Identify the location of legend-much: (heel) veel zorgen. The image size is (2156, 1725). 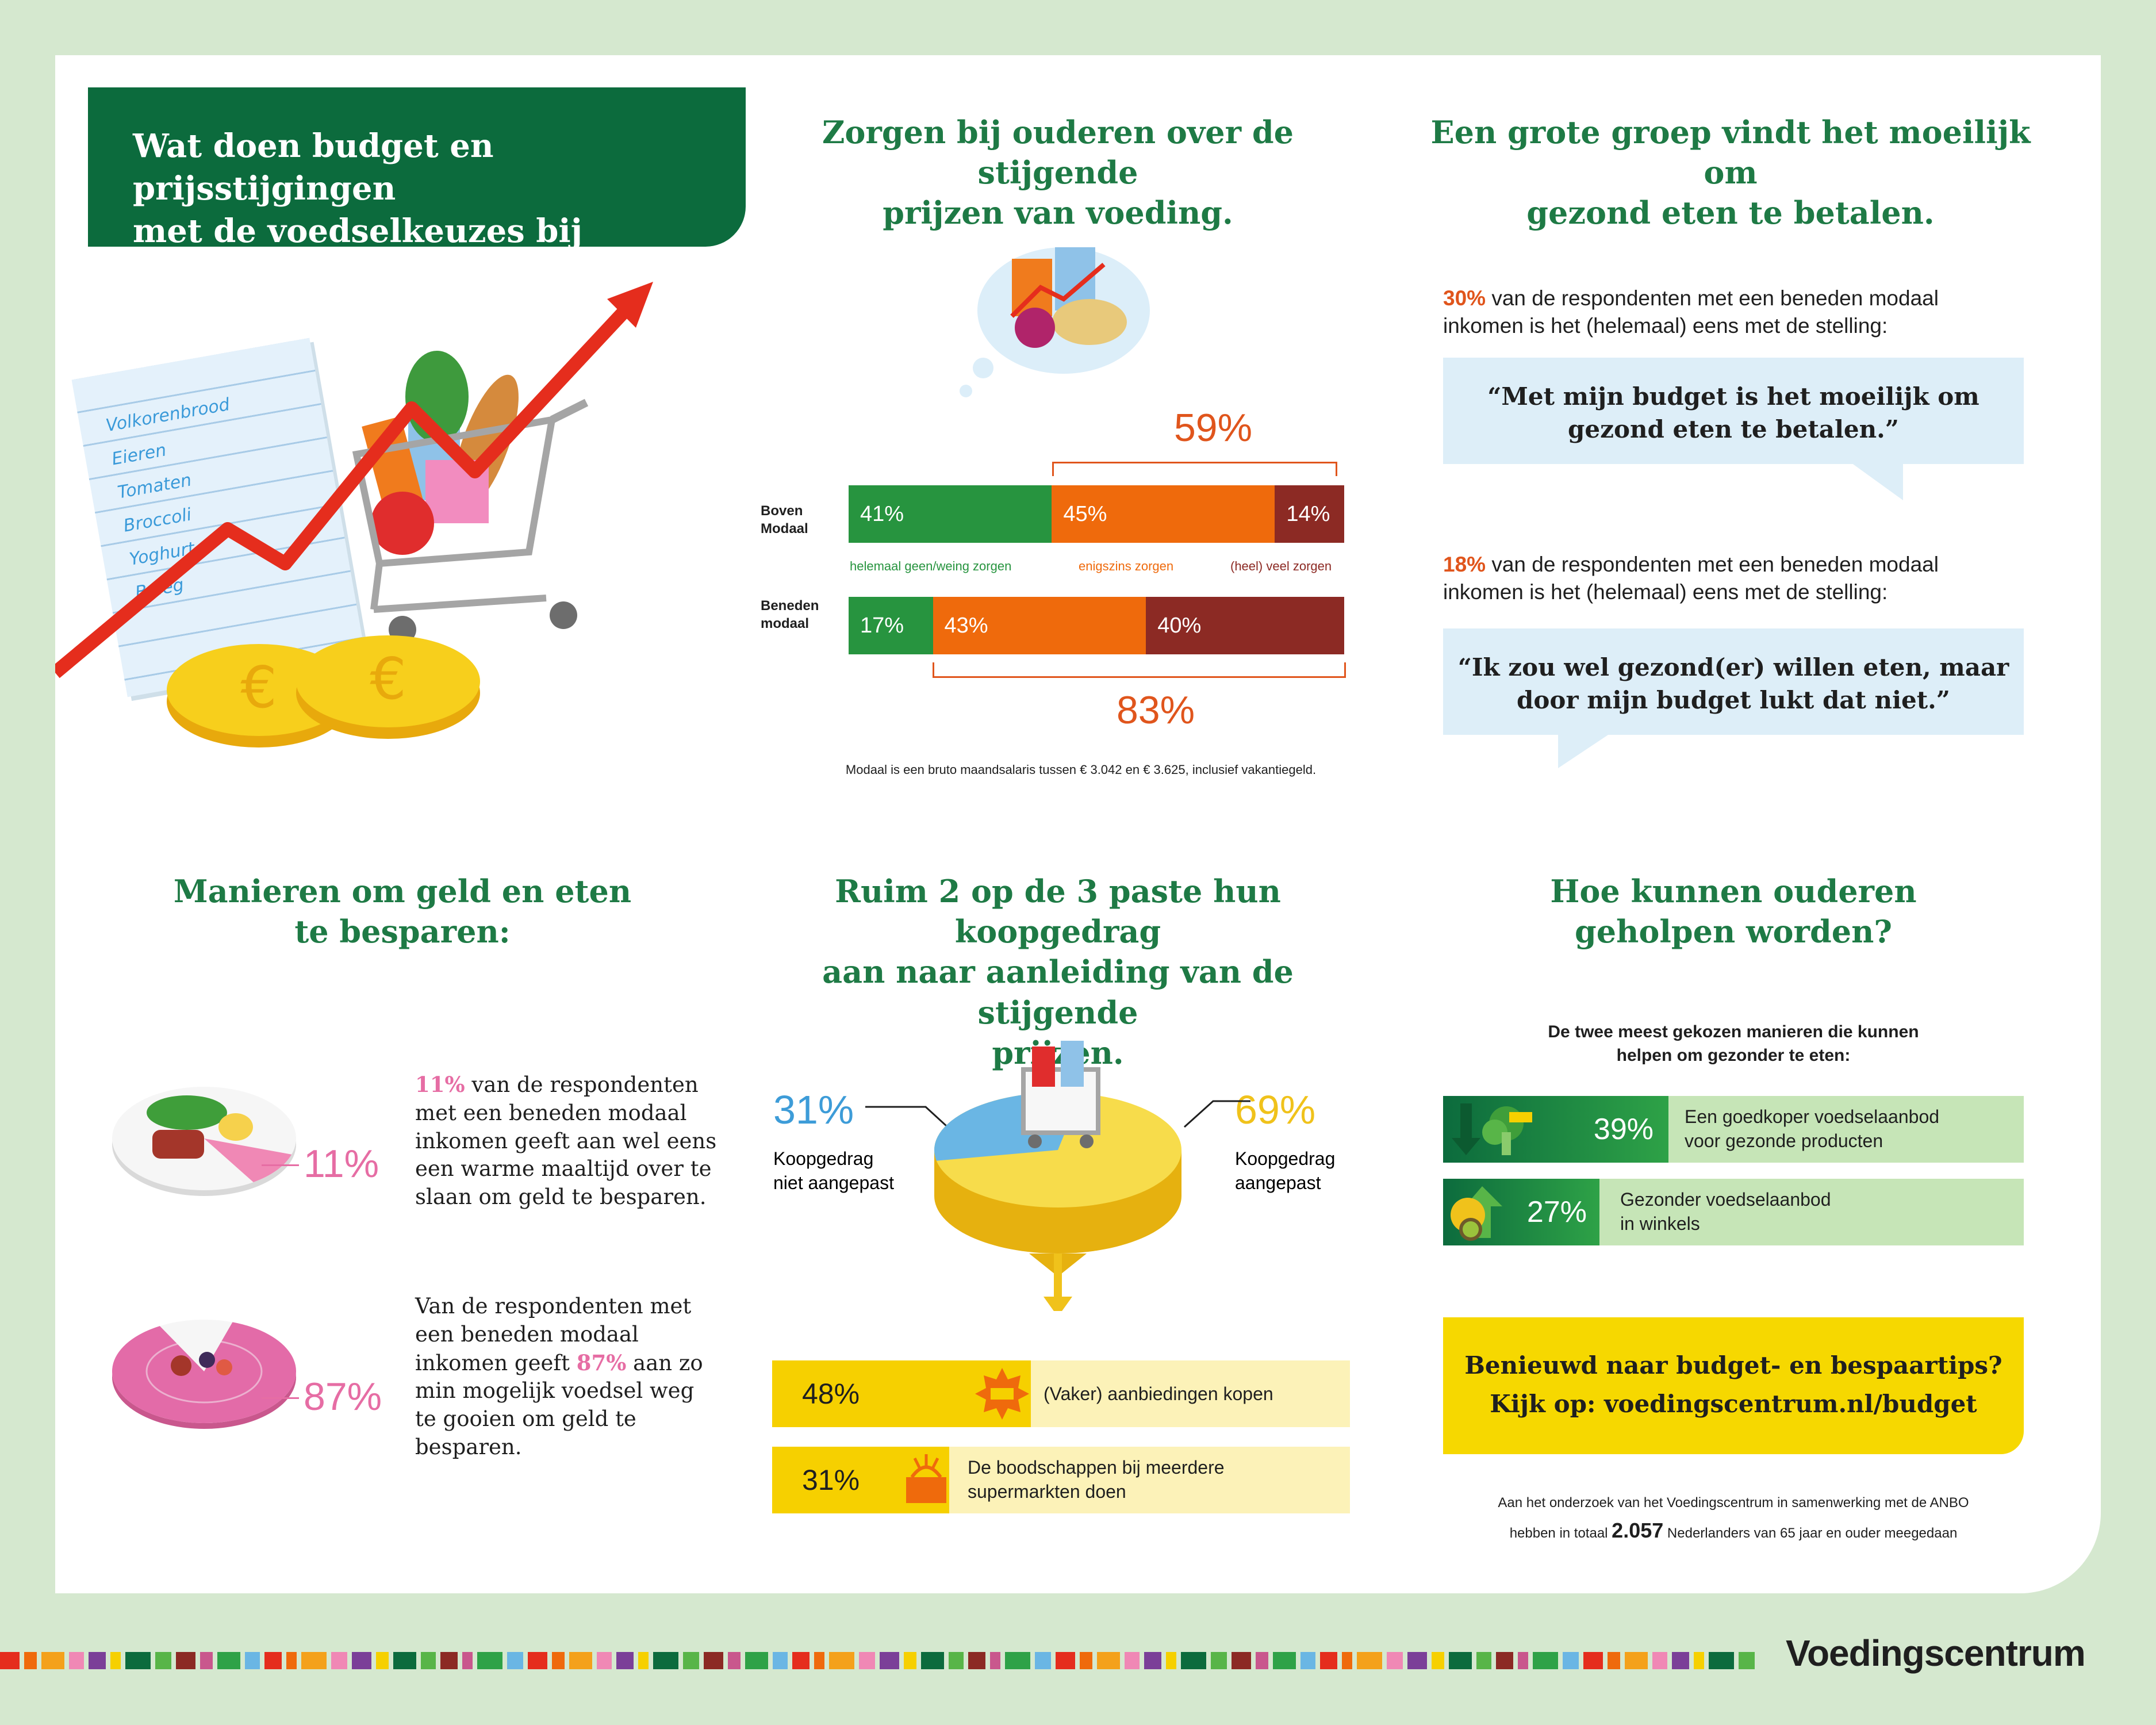
(1281, 566).